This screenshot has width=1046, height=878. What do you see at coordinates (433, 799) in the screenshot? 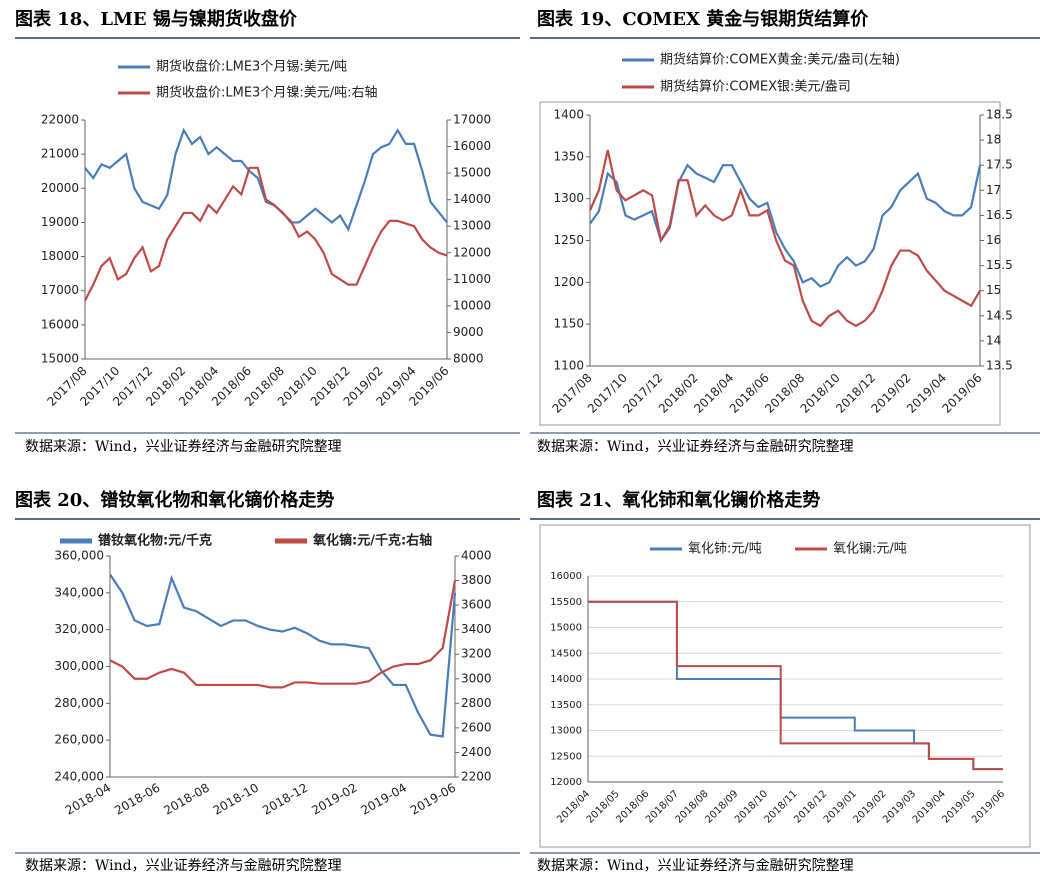
I see `x-tick-label: 2019-06` at bounding box center [433, 799].